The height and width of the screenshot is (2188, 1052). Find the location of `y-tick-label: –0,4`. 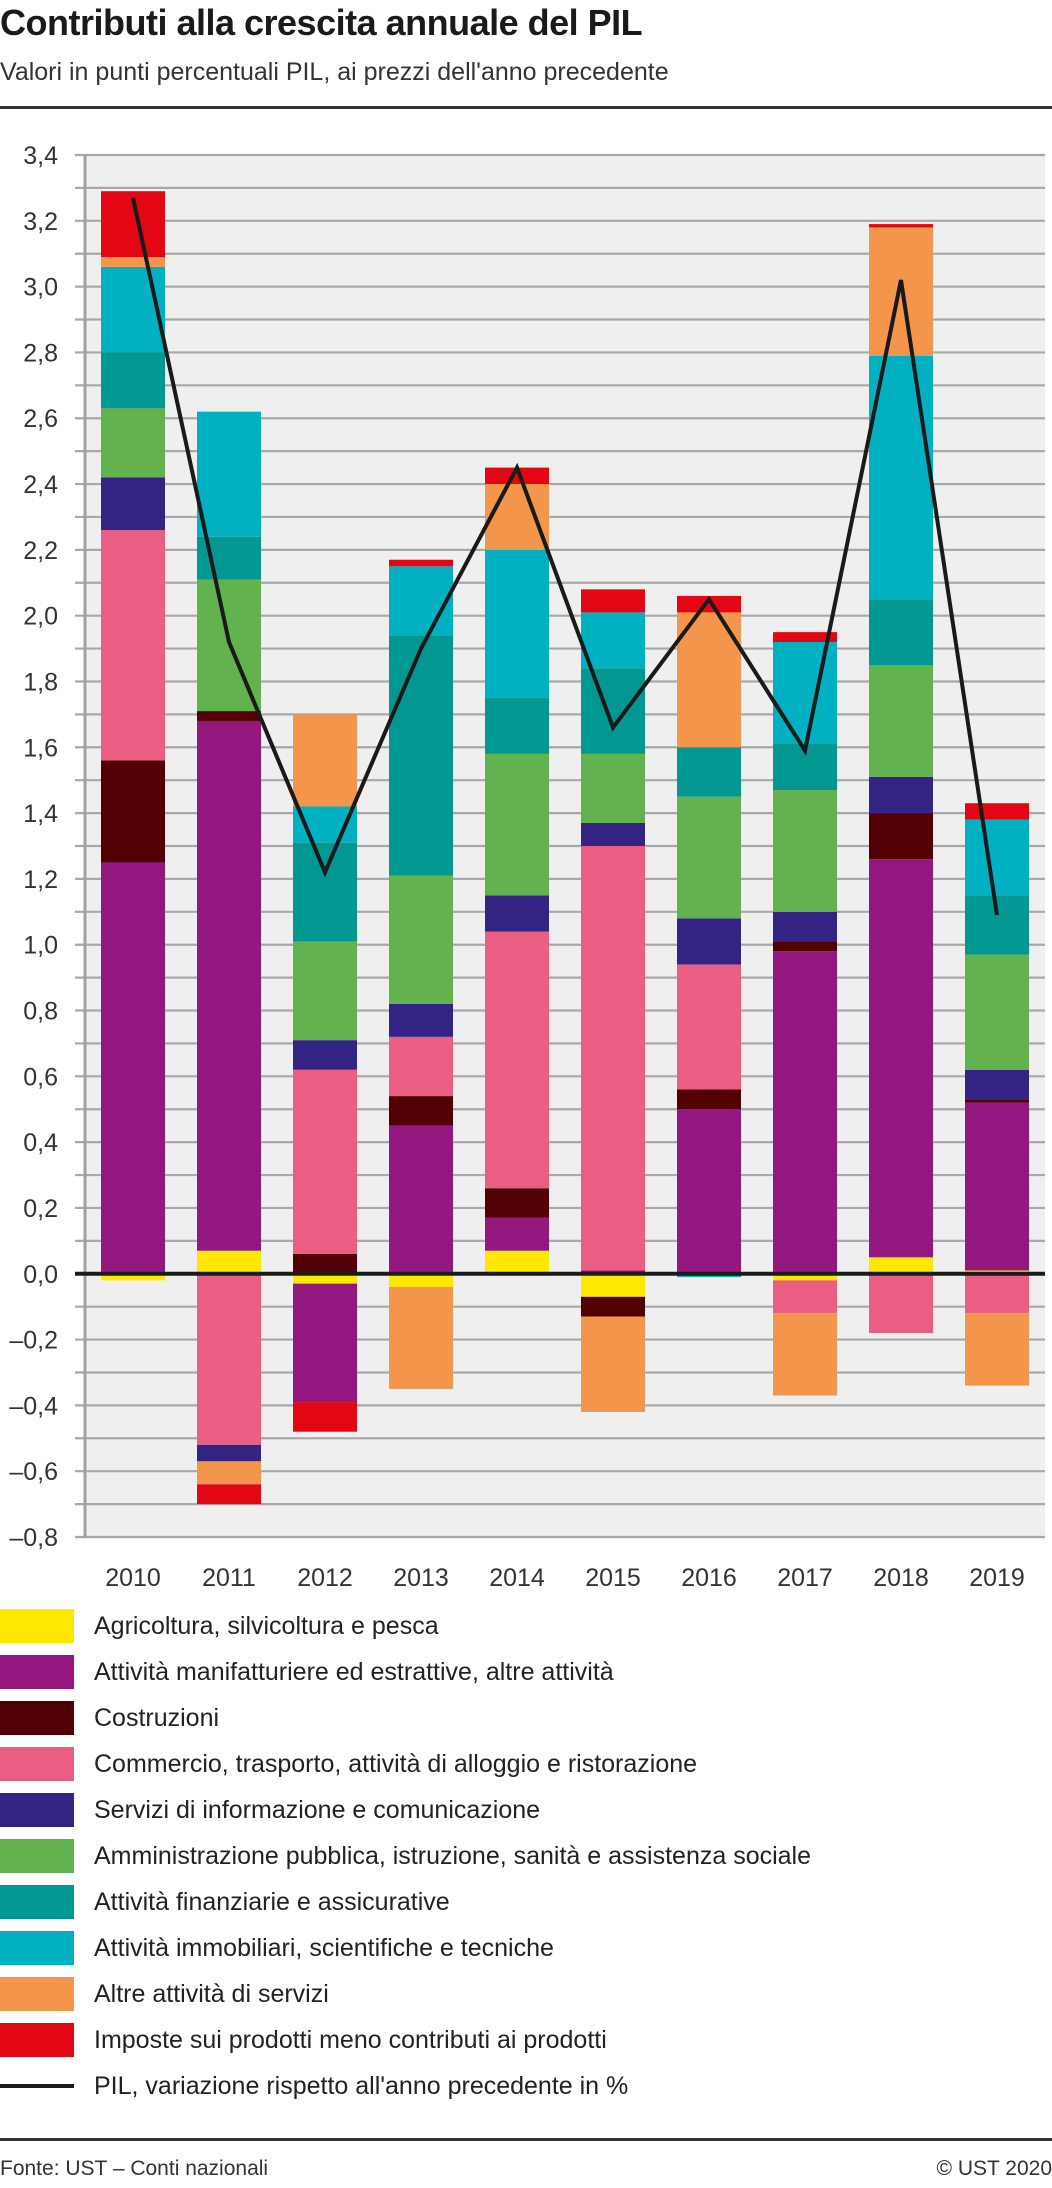

y-tick-label: –0,4 is located at coordinates (33, 1406).